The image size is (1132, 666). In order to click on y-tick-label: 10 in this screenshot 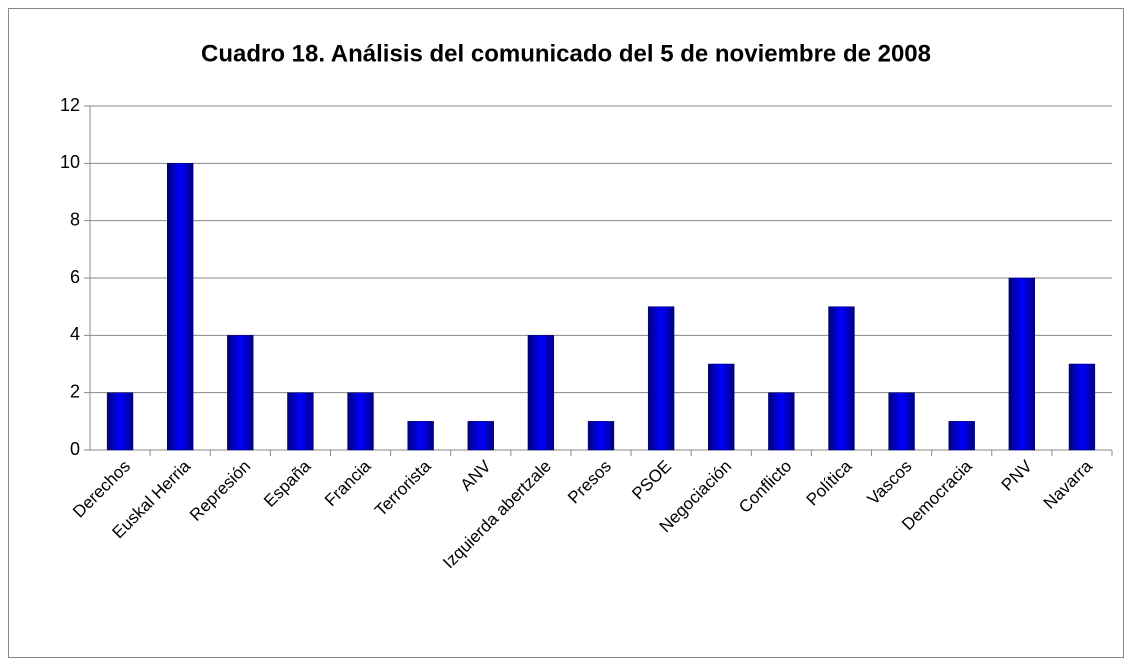, I will do `click(70, 162)`.